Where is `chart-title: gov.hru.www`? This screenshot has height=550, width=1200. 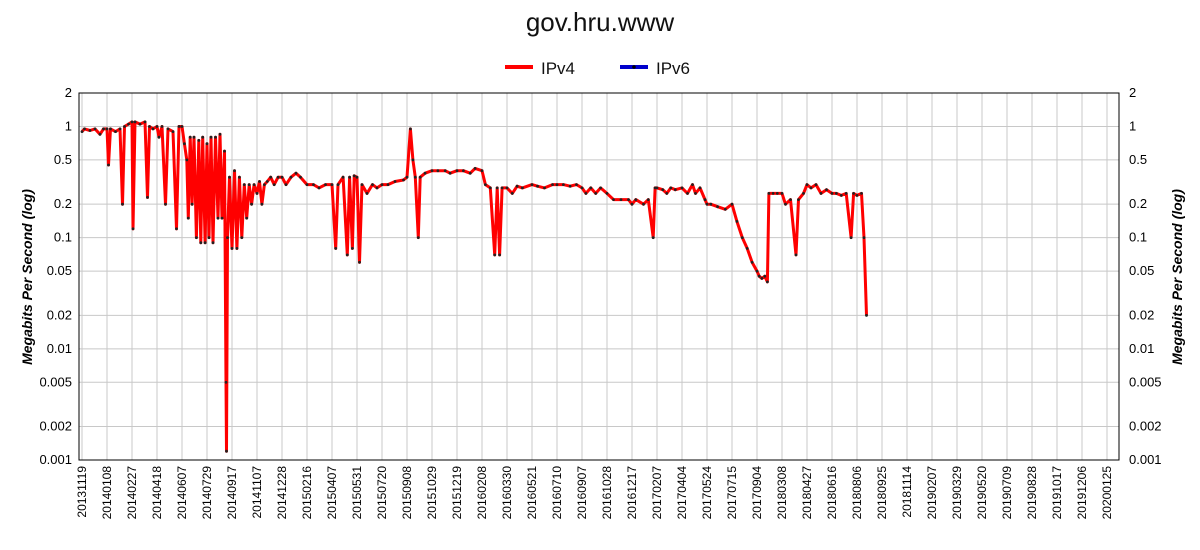 chart-title: gov.hru.www is located at coordinates (600, 22).